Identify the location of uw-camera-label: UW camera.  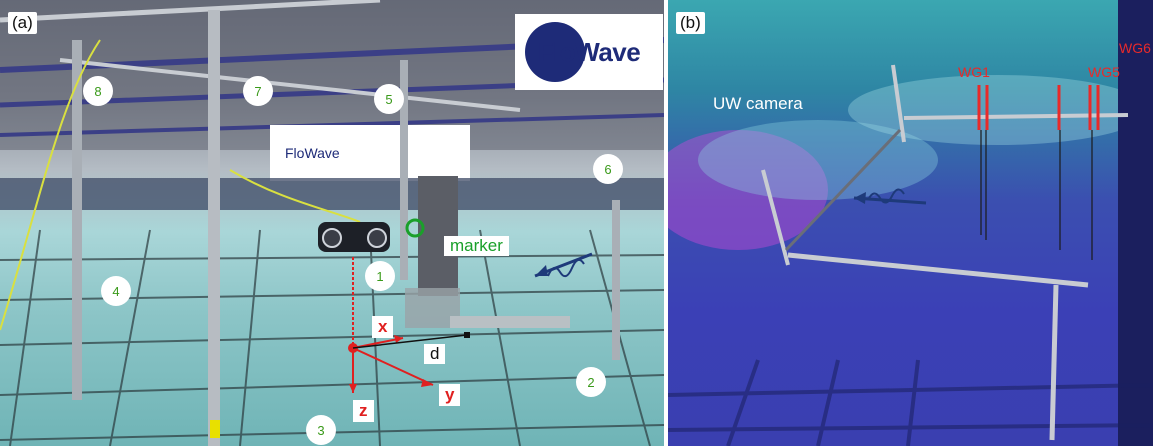
(758, 103).